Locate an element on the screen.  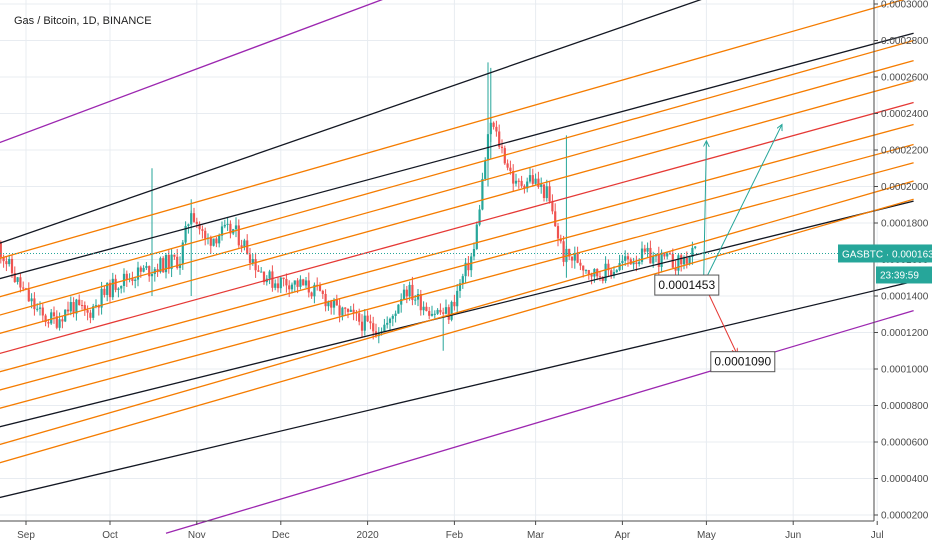
last-price-tag is located at coordinates (885, 253).